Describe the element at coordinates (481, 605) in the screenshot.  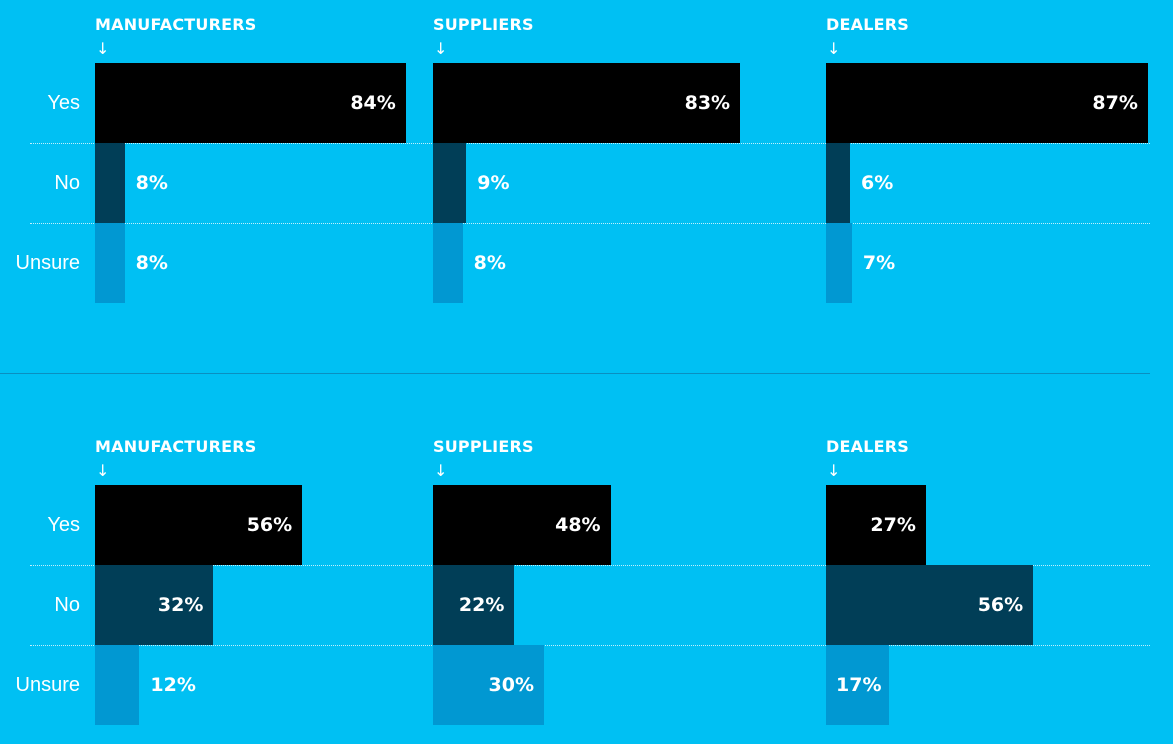
I see `bar-value-label: 22%` at that location.